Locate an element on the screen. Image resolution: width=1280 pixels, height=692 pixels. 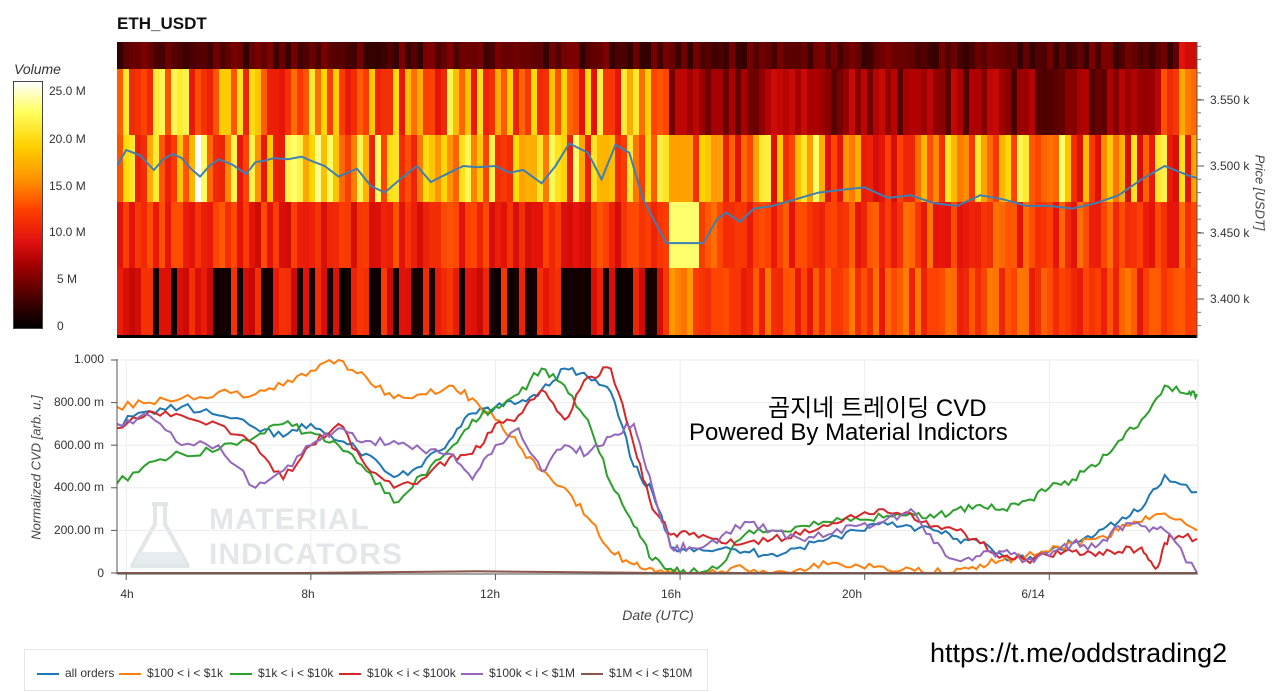
x-axis-title: Date (UTC) is located at coordinates (658, 615).